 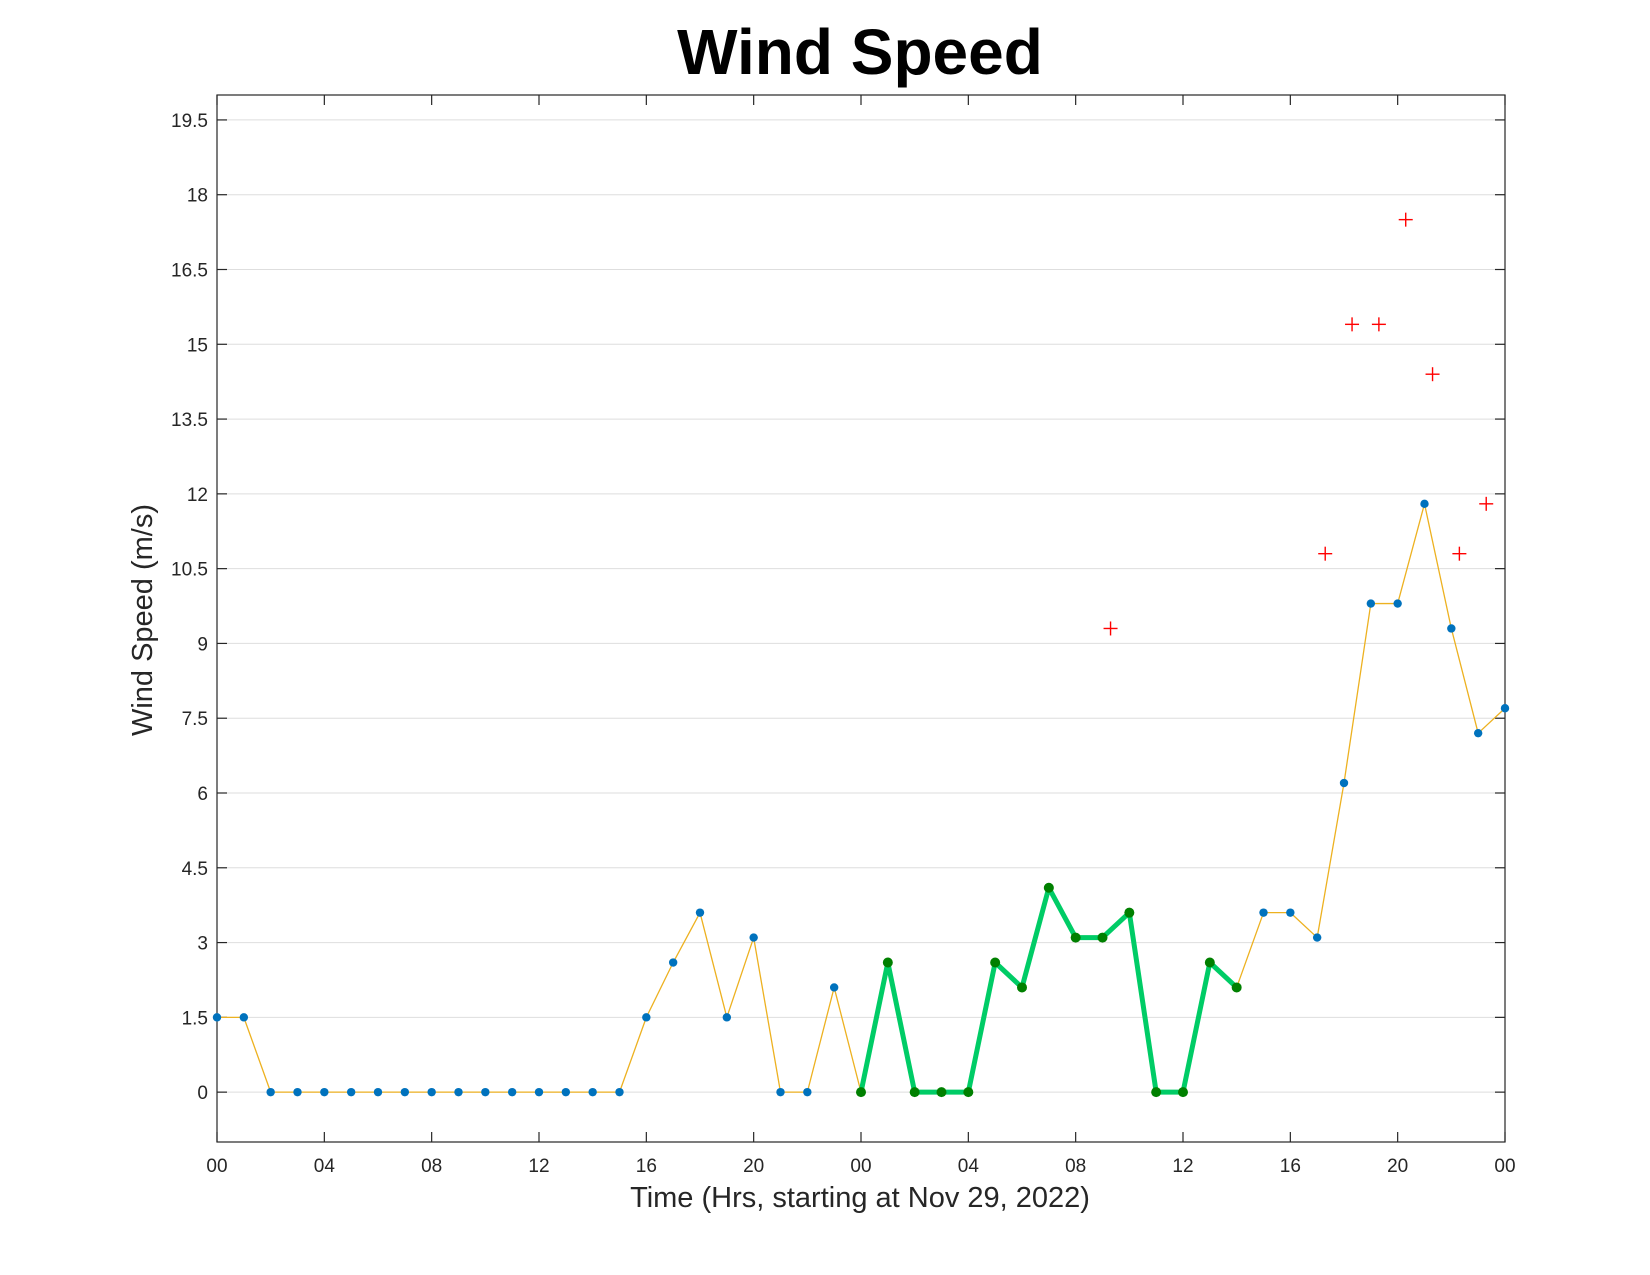 What do you see at coordinates (197, 495) in the screenshot?
I see `y-tick-label: 12` at bounding box center [197, 495].